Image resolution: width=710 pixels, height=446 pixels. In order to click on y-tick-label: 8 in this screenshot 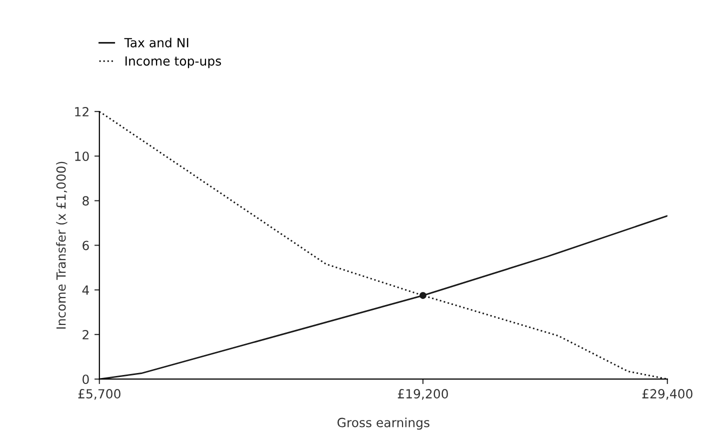, I will do `click(85, 201)`.